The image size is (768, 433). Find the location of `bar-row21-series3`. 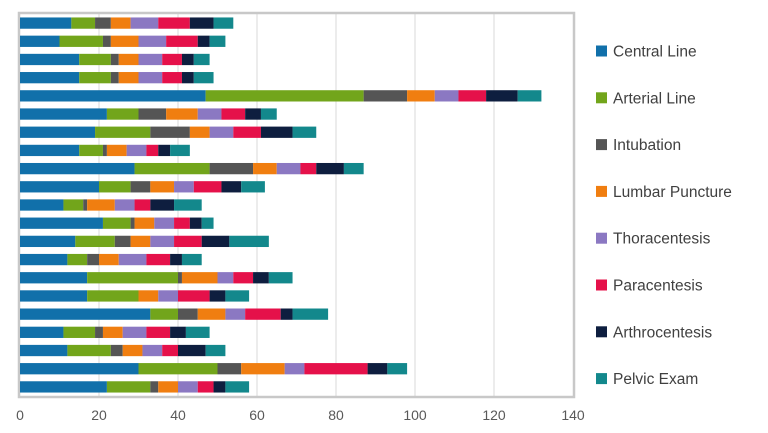

bar-row21-series3 is located at coordinates (154, 387).